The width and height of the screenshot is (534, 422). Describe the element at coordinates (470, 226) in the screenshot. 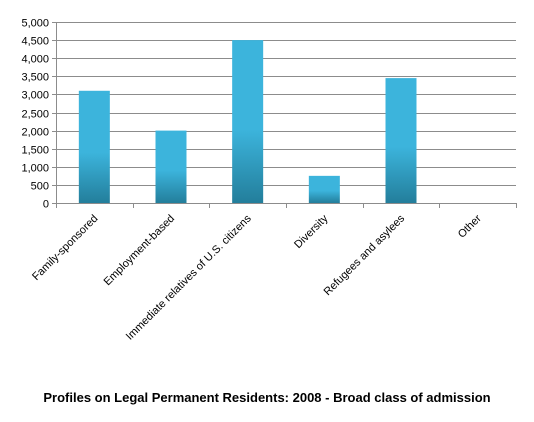

I see `category-label: Other` at that location.